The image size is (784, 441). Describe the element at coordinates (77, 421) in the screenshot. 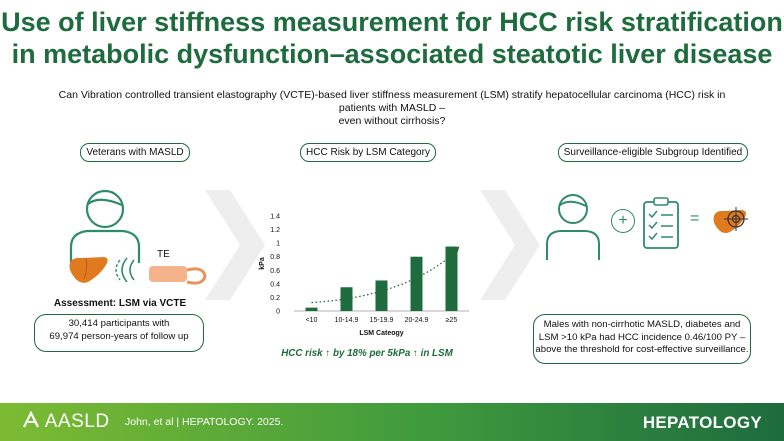

I see `aasld-logo-text: AASLD` at that location.